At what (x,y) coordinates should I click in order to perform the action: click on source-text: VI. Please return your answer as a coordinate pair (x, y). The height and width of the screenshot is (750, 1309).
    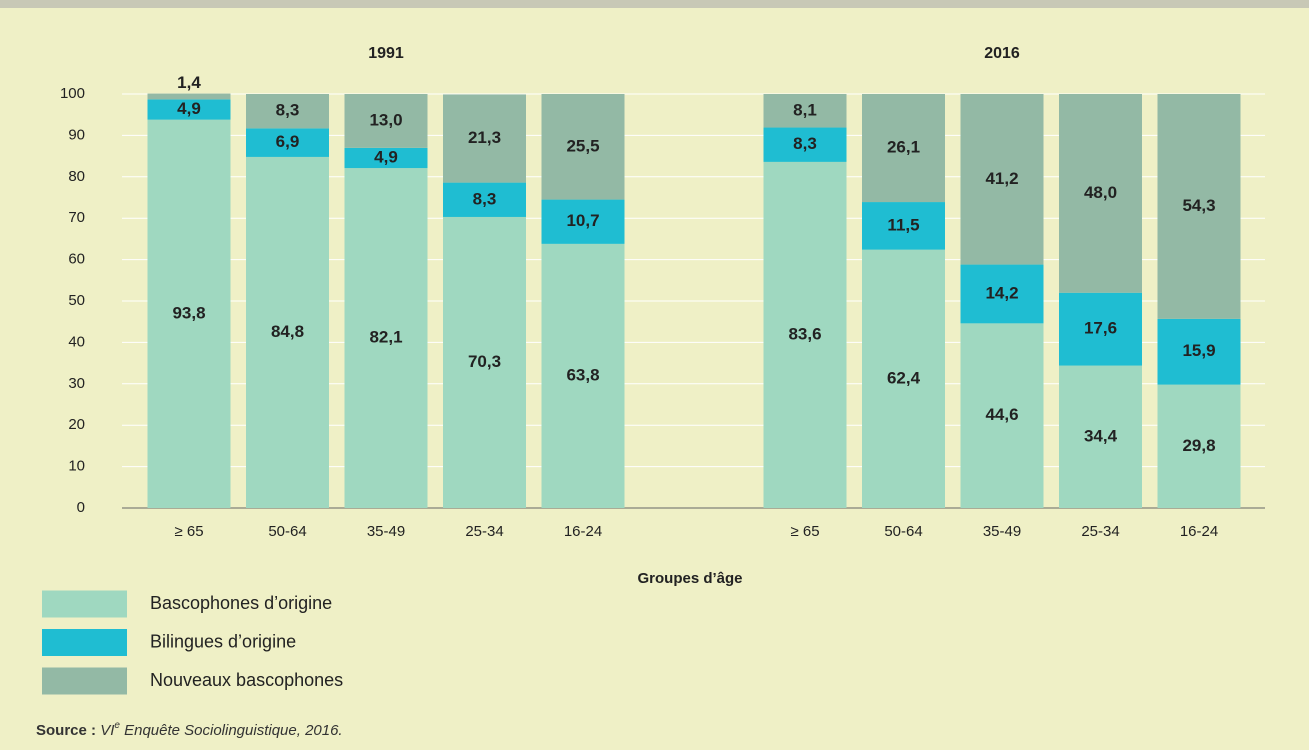
    Looking at the image, I should click on (107, 730).